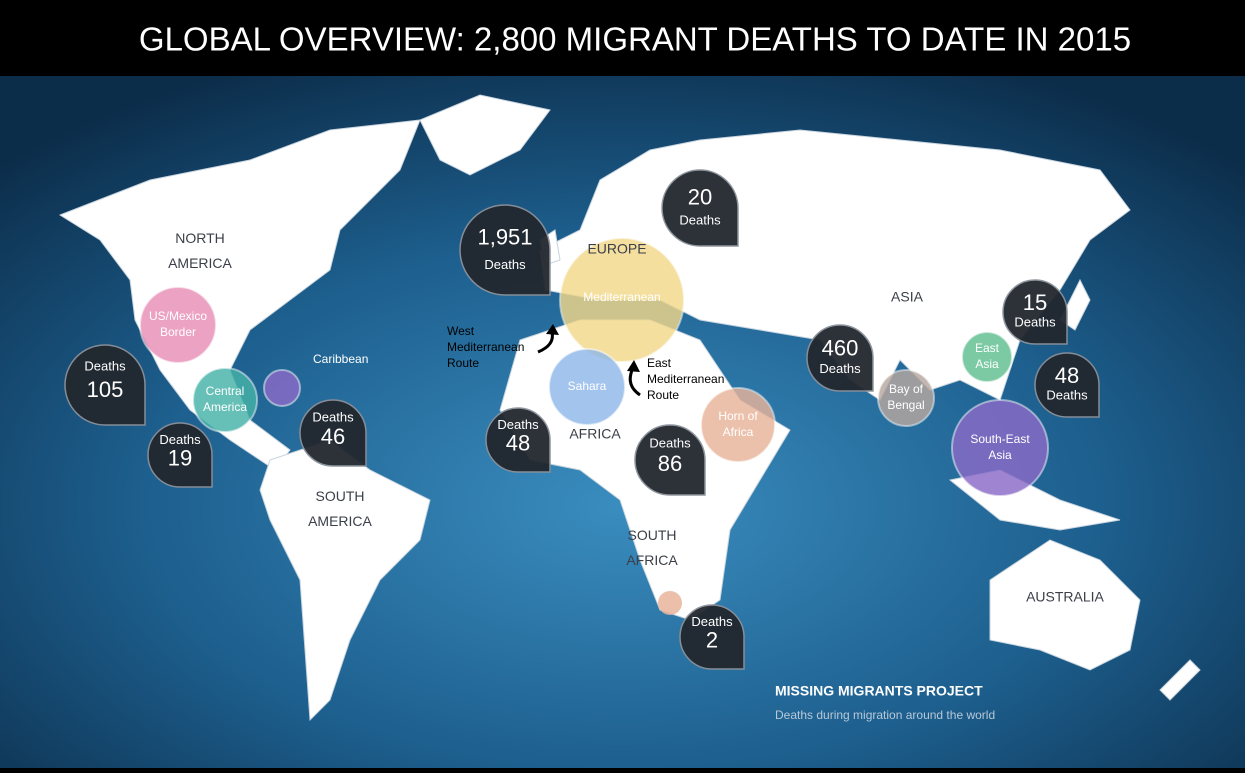  What do you see at coordinates (905, 405) in the screenshot?
I see `label-line: Bengal` at bounding box center [905, 405].